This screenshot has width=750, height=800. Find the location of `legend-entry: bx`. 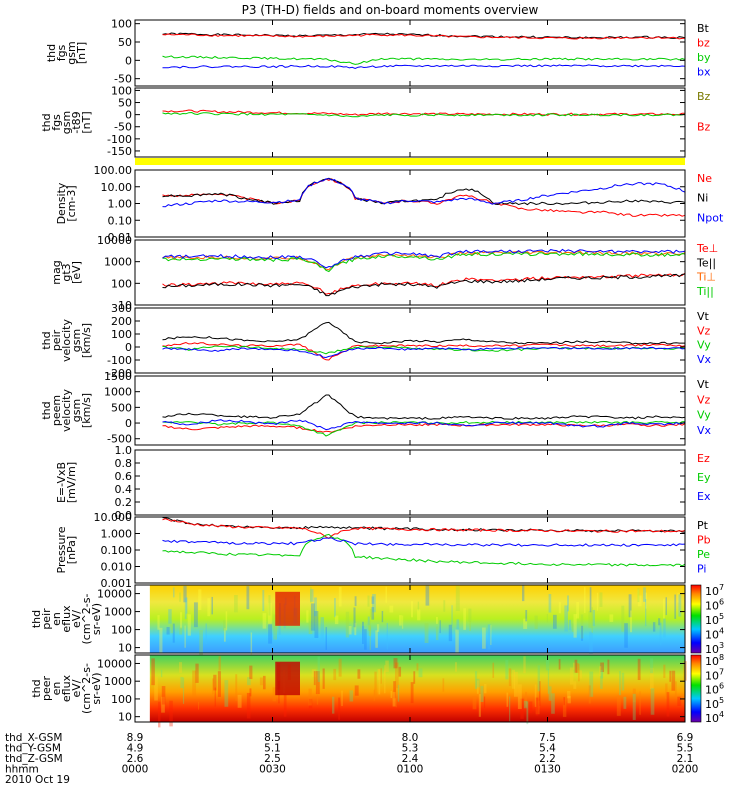

legend-entry: bx is located at coordinates (704, 72).